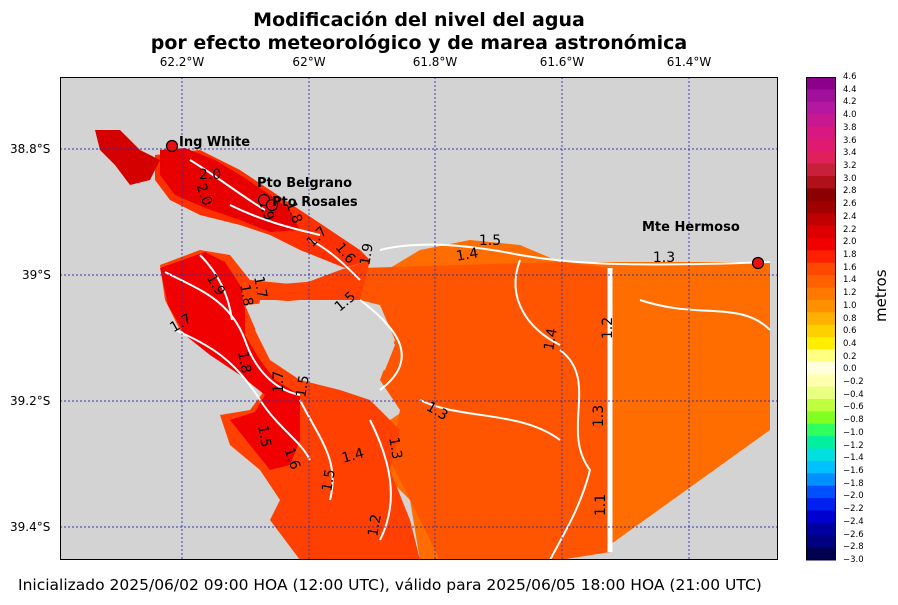  What do you see at coordinates (850, 293) in the screenshot?
I see `colorbar-tick-label: 1.2` at bounding box center [850, 293].